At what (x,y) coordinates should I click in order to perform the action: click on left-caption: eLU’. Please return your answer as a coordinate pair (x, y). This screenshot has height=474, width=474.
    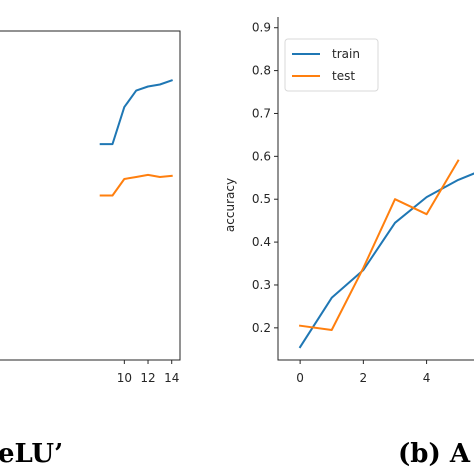
    Looking at the image, I should click on (31, 454).